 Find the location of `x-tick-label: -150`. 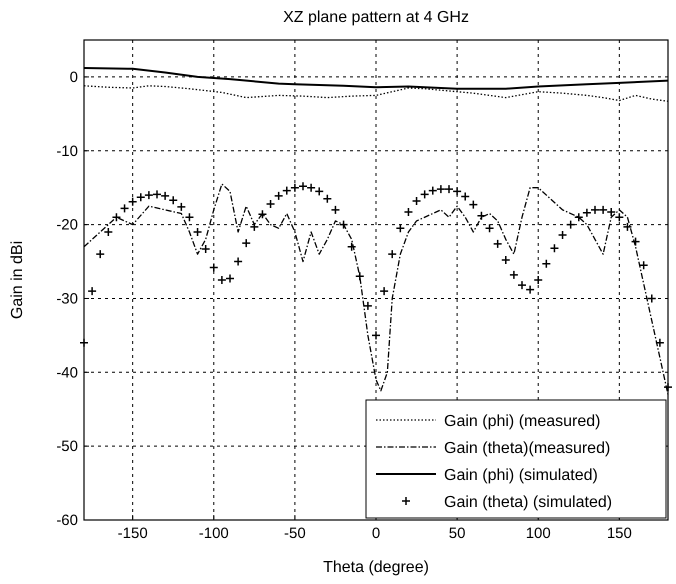

x-tick-label: -150 is located at coordinates (133, 533).